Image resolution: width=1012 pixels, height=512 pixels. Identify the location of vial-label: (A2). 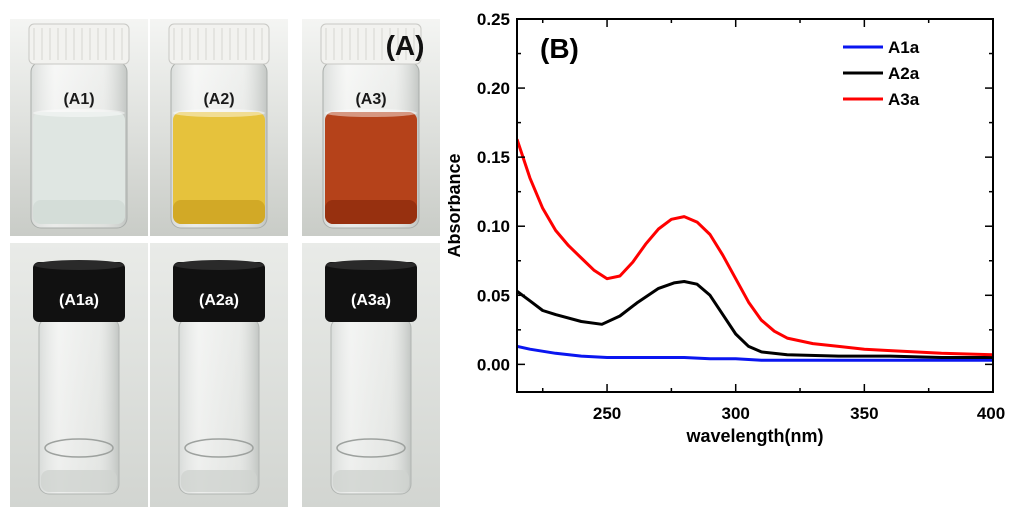
(218, 99).